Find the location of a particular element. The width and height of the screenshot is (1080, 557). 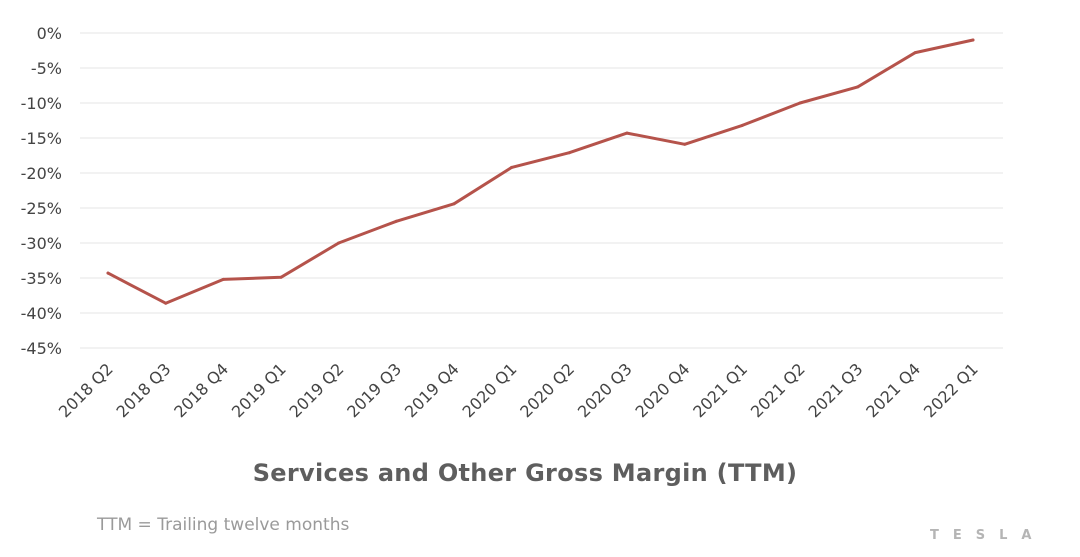

y-tick-label: -30% is located at coordinates (41, 243).